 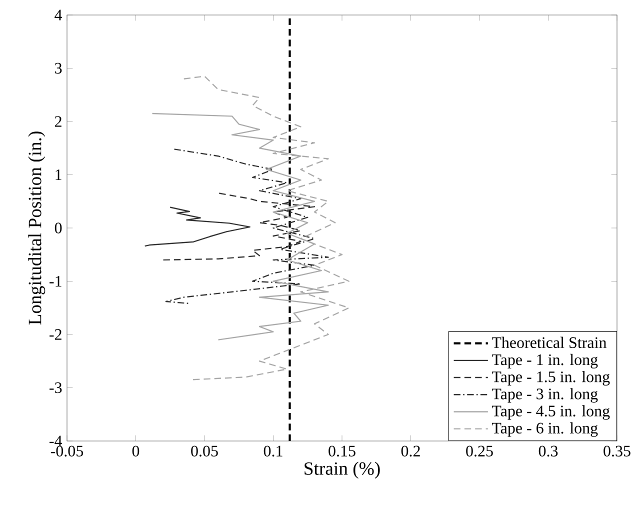 What do you see at coordinates (617, 451) in the screenshot?
I see `x-tick-label: 0.35` at bounding box center [617, 451].